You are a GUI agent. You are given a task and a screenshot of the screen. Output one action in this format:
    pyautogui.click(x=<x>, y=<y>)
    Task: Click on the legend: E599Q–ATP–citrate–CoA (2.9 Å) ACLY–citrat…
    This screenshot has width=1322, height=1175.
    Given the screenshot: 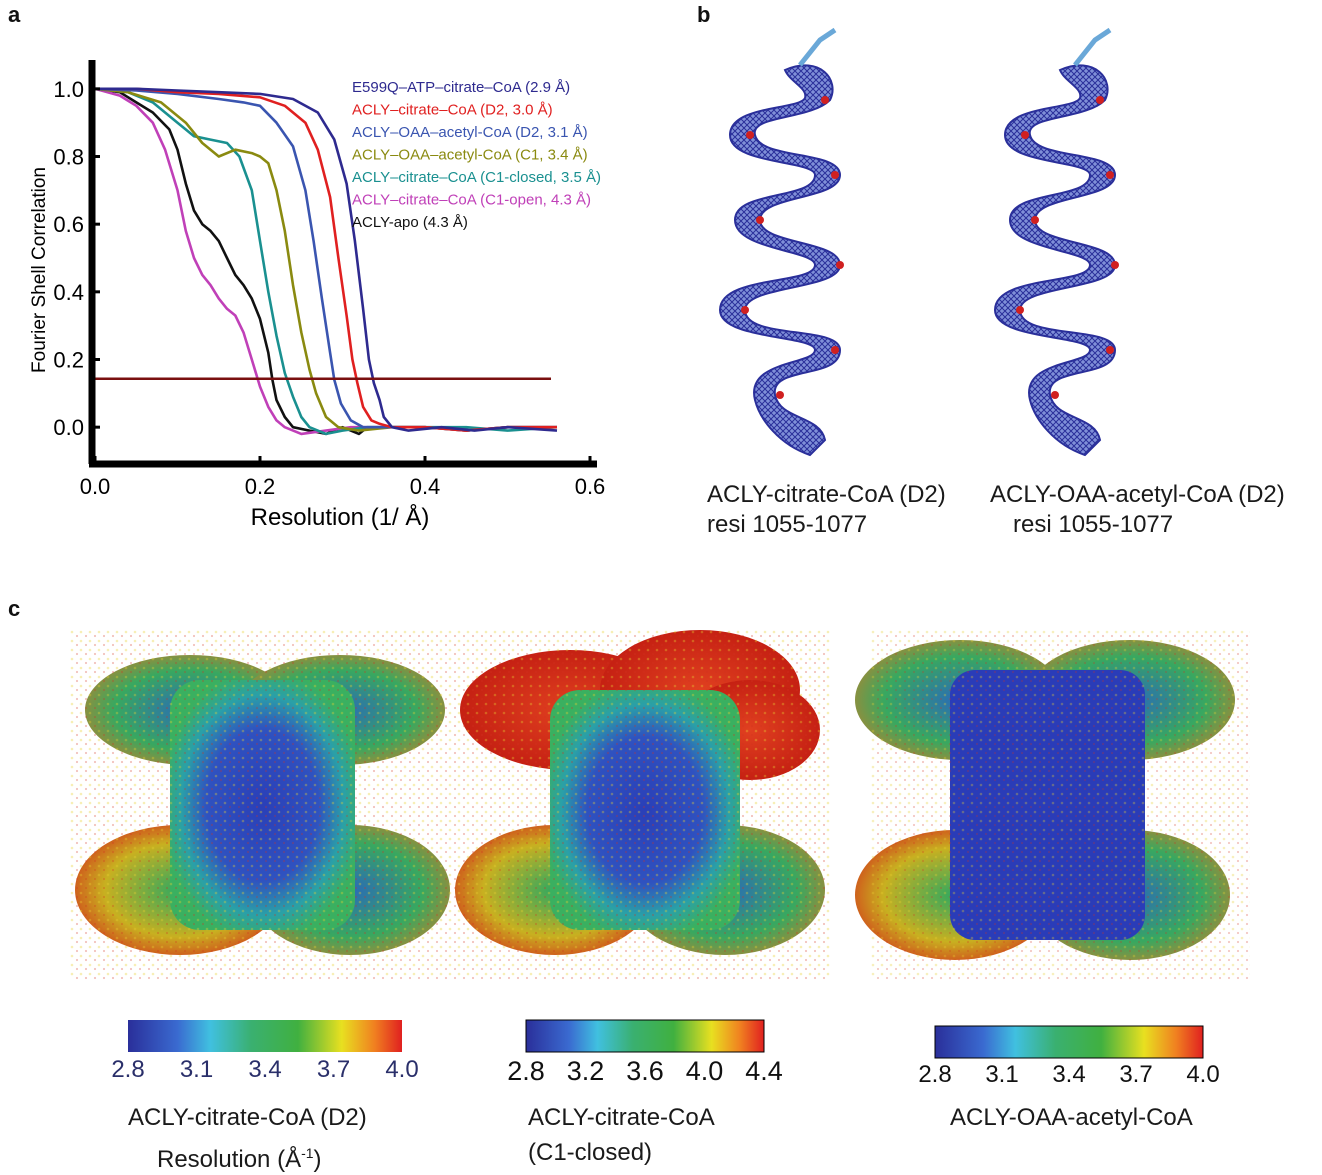 What is the action you would take?
    pyautogui.click(x=476, y=155)
    